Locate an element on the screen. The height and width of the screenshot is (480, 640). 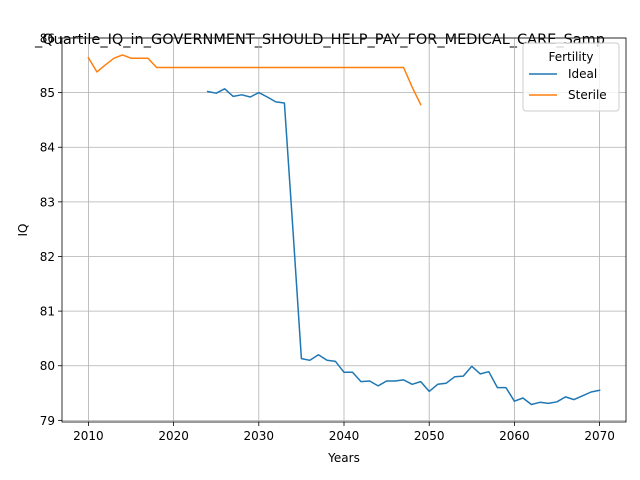
y-tick-label: 82 is located at coordinates (47, 257).